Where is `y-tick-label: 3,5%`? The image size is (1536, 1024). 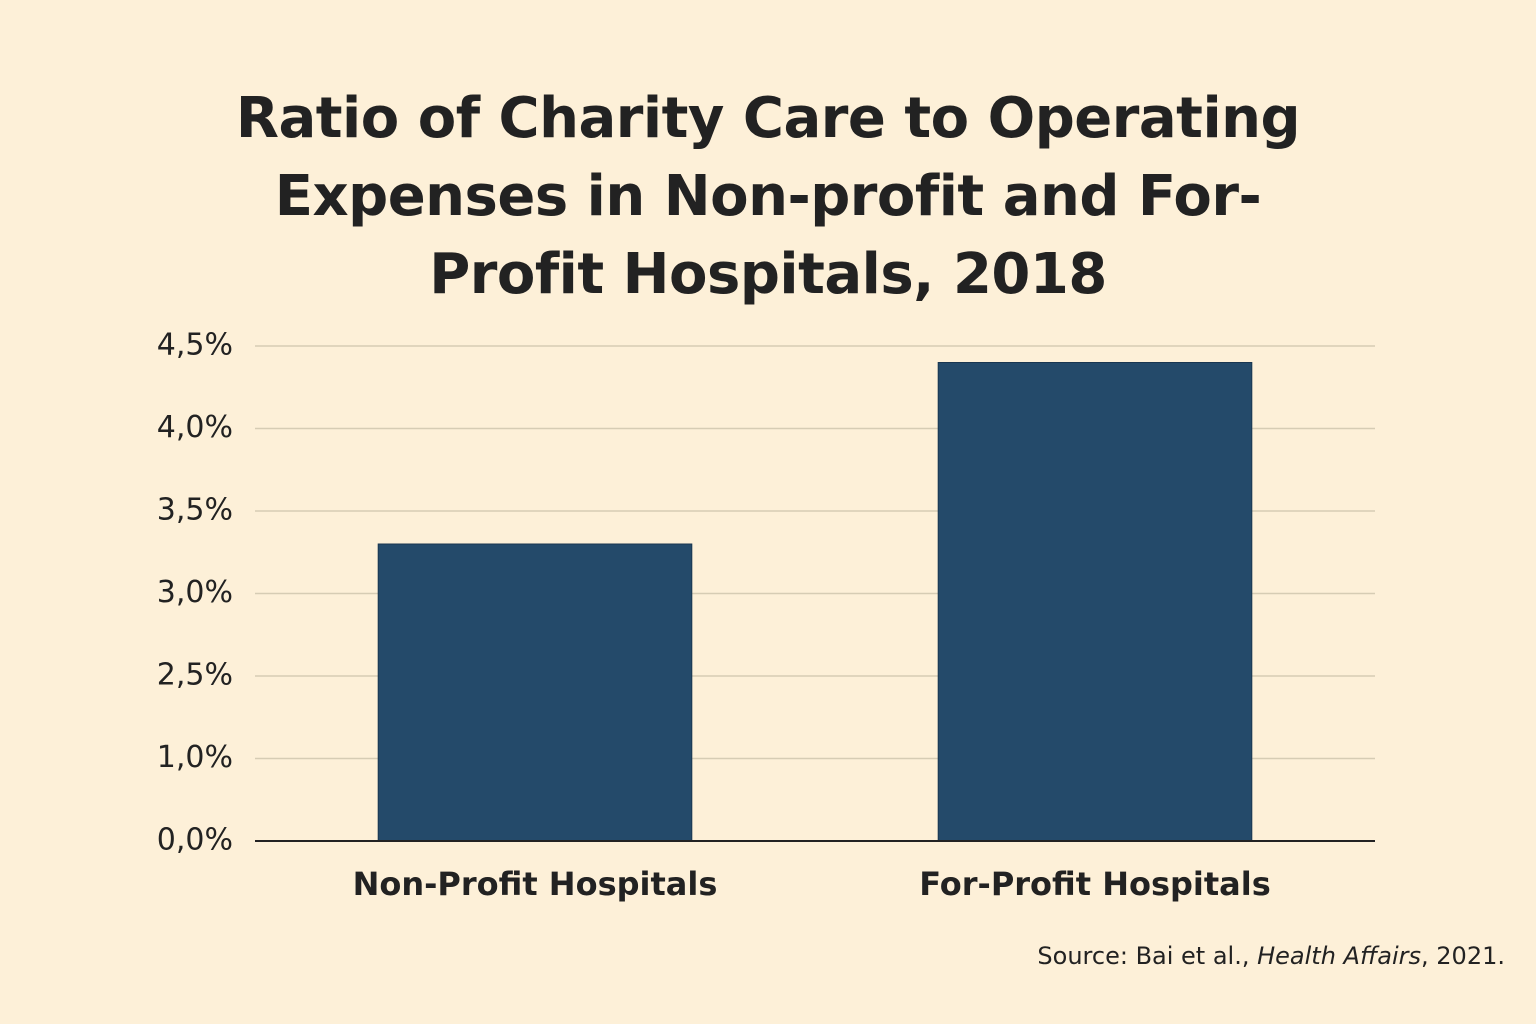 y-tick-label: 3,5% is located at coordinates (195, 510).